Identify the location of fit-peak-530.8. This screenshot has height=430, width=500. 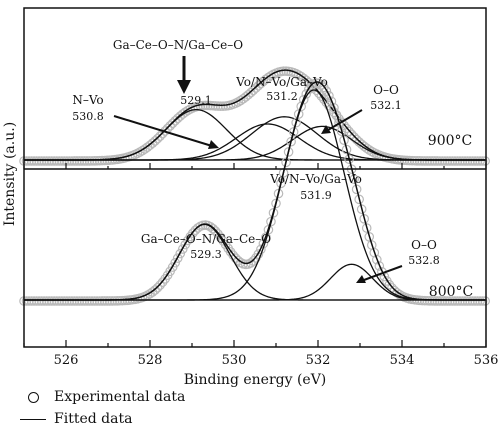
(255, 142).